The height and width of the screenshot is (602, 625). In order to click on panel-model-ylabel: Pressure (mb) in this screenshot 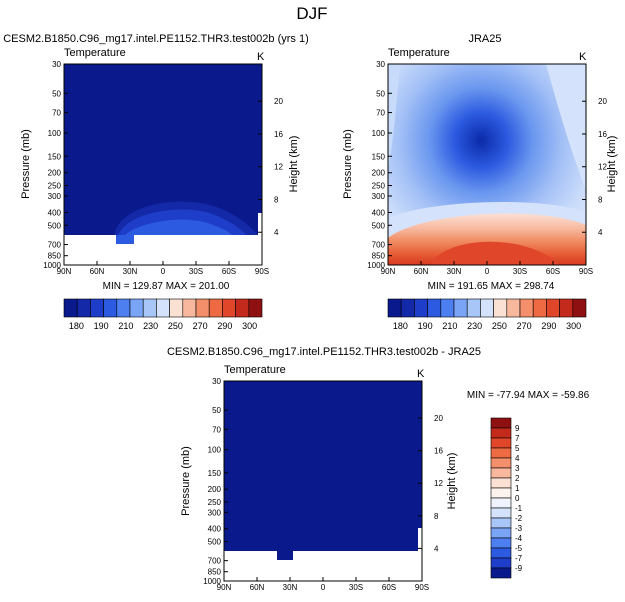, I will do `click(26, 164)`.